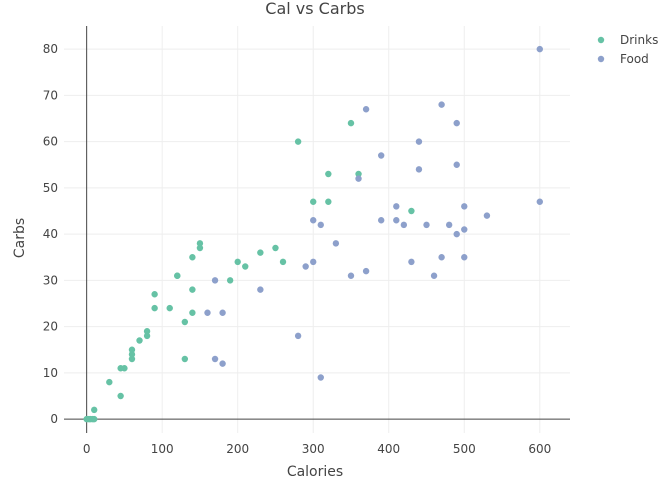  I want to click on y-tick-label: 10, so click(50, 373).